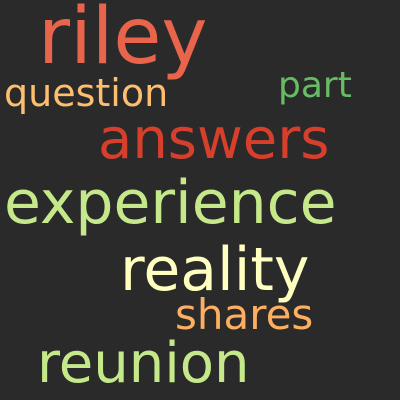 This screenshot has height=400, width=400. Describe the element at coordinates (215, 270) in the screenshot. I see `word-reality: reality` at that location.